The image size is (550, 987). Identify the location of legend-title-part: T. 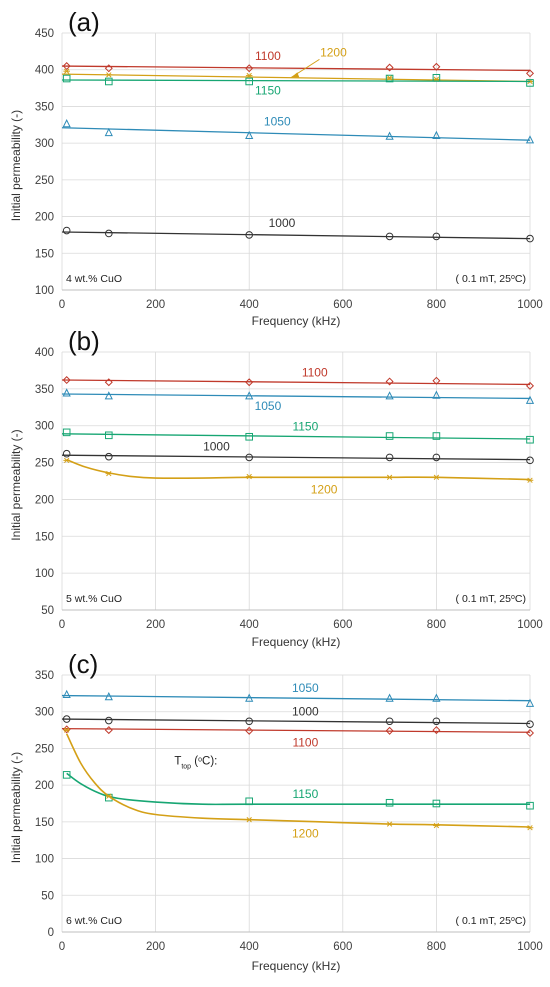
(177, 762).